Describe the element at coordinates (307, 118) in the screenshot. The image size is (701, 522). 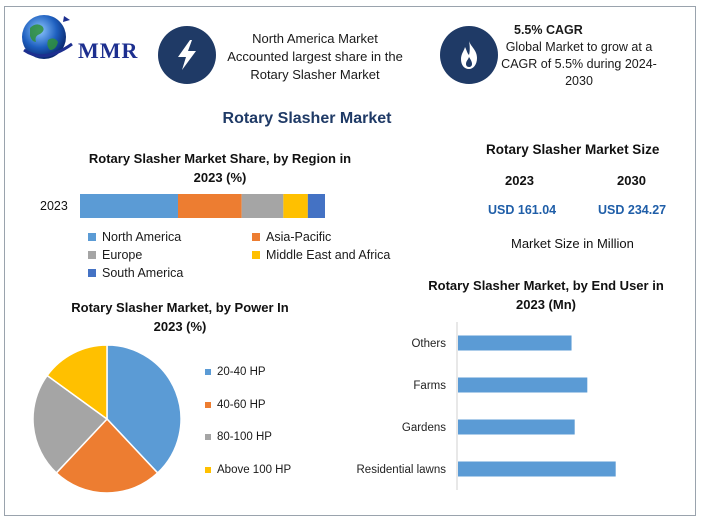
I see `main-title: Rotary Slasher Market` at that location.